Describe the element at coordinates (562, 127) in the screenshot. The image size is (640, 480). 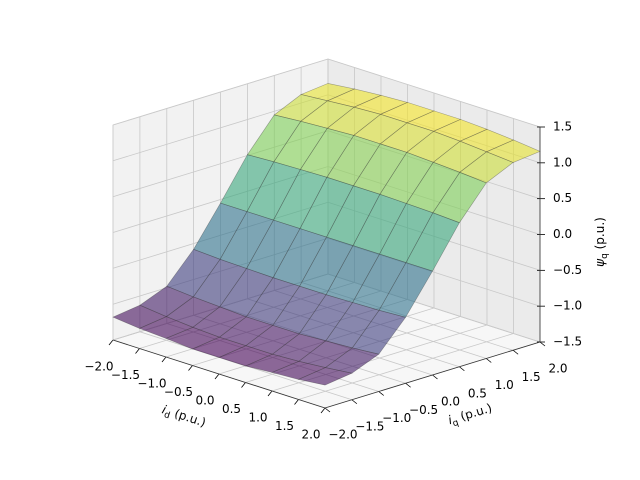
I see `z-tick-label: 1.5` at that location.